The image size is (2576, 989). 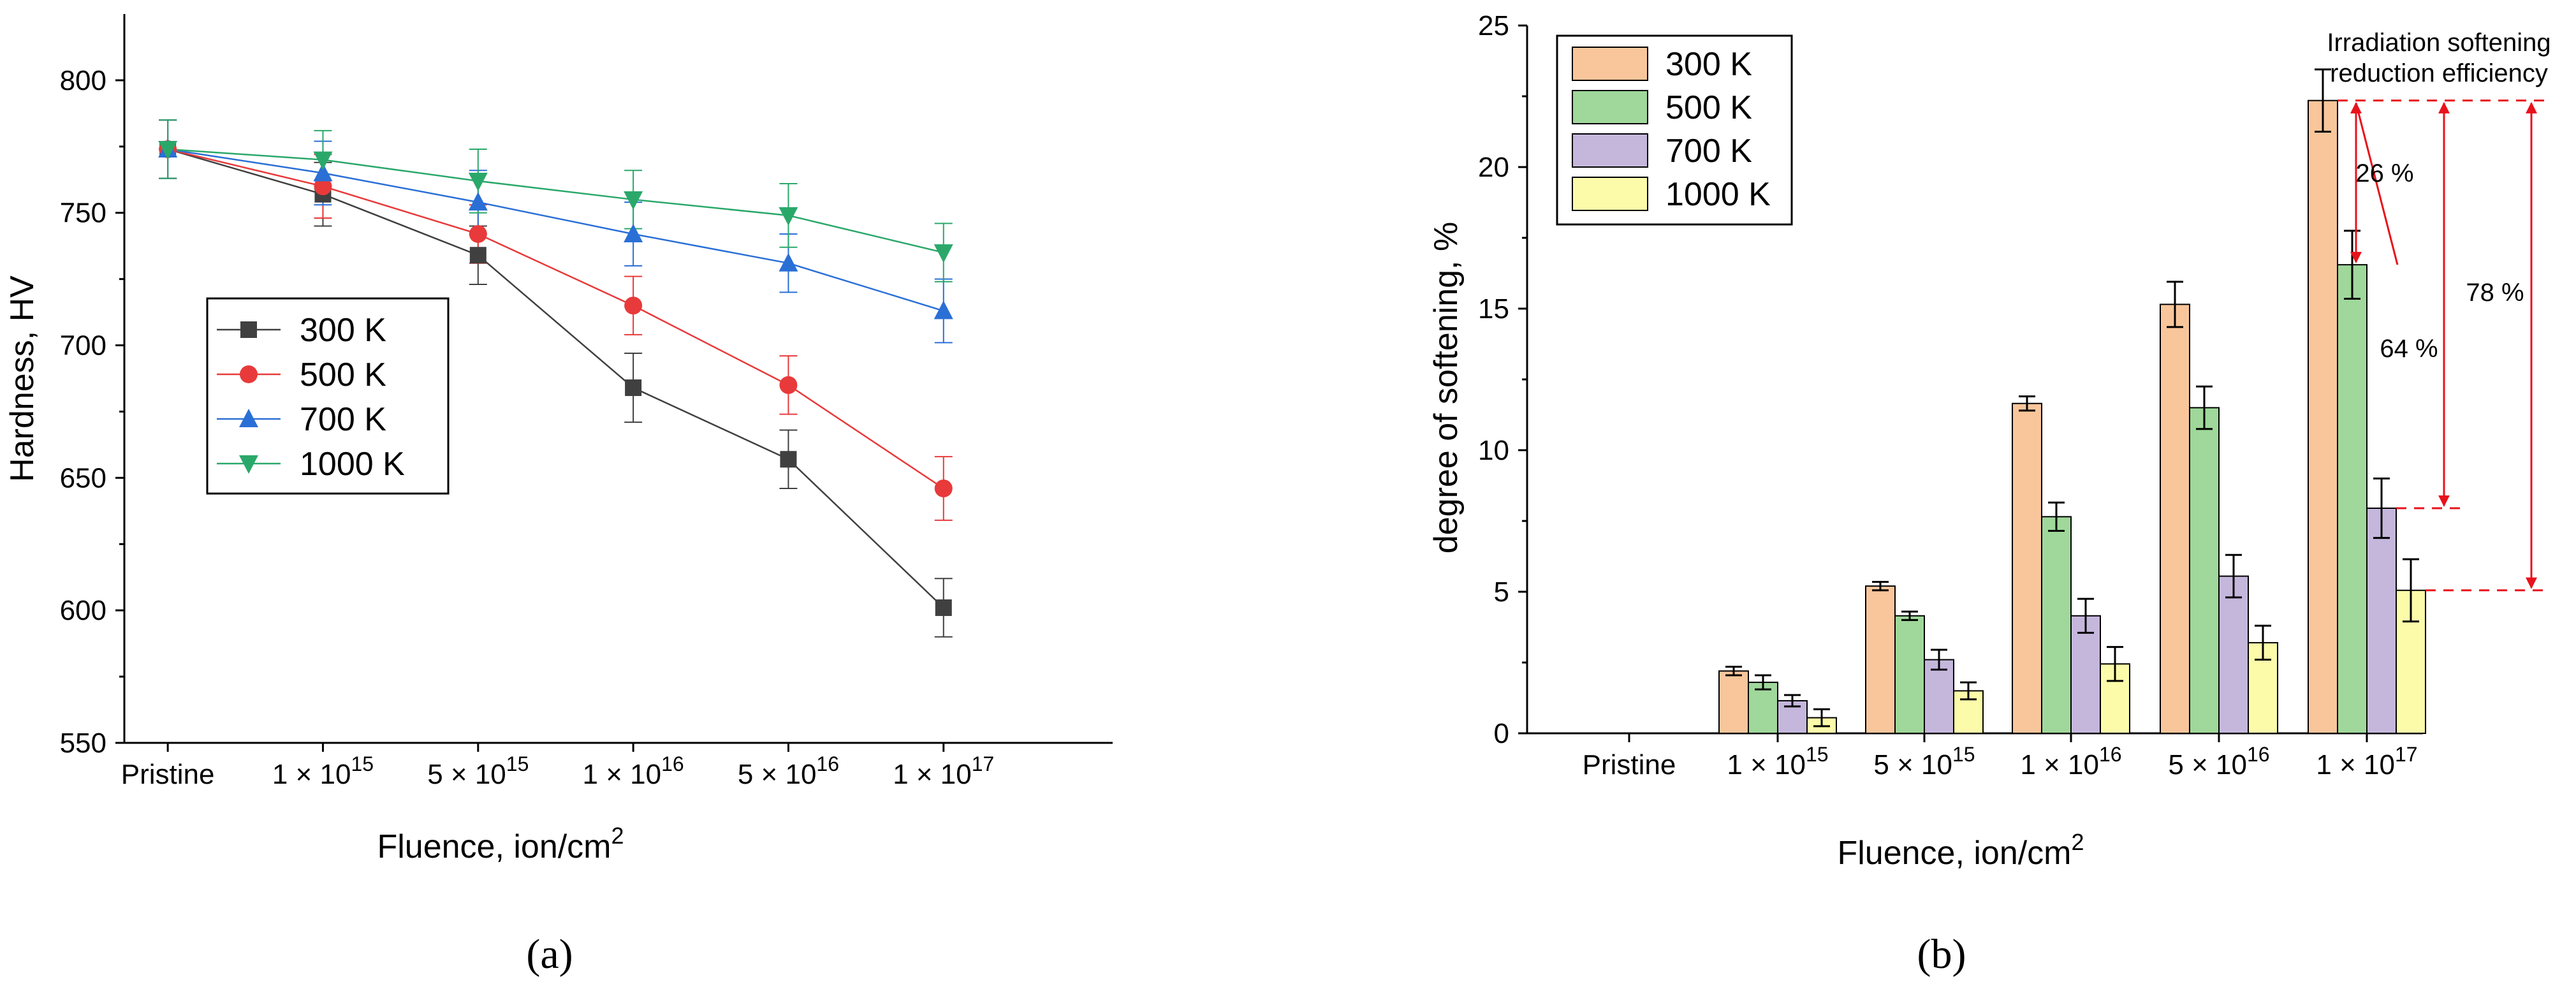 What do you see at coordinates (2070, 761) in the screenshot?
I see `panel-b-xtick-label: 1 × 10¹⁶` at bounding box center [2070, 761].